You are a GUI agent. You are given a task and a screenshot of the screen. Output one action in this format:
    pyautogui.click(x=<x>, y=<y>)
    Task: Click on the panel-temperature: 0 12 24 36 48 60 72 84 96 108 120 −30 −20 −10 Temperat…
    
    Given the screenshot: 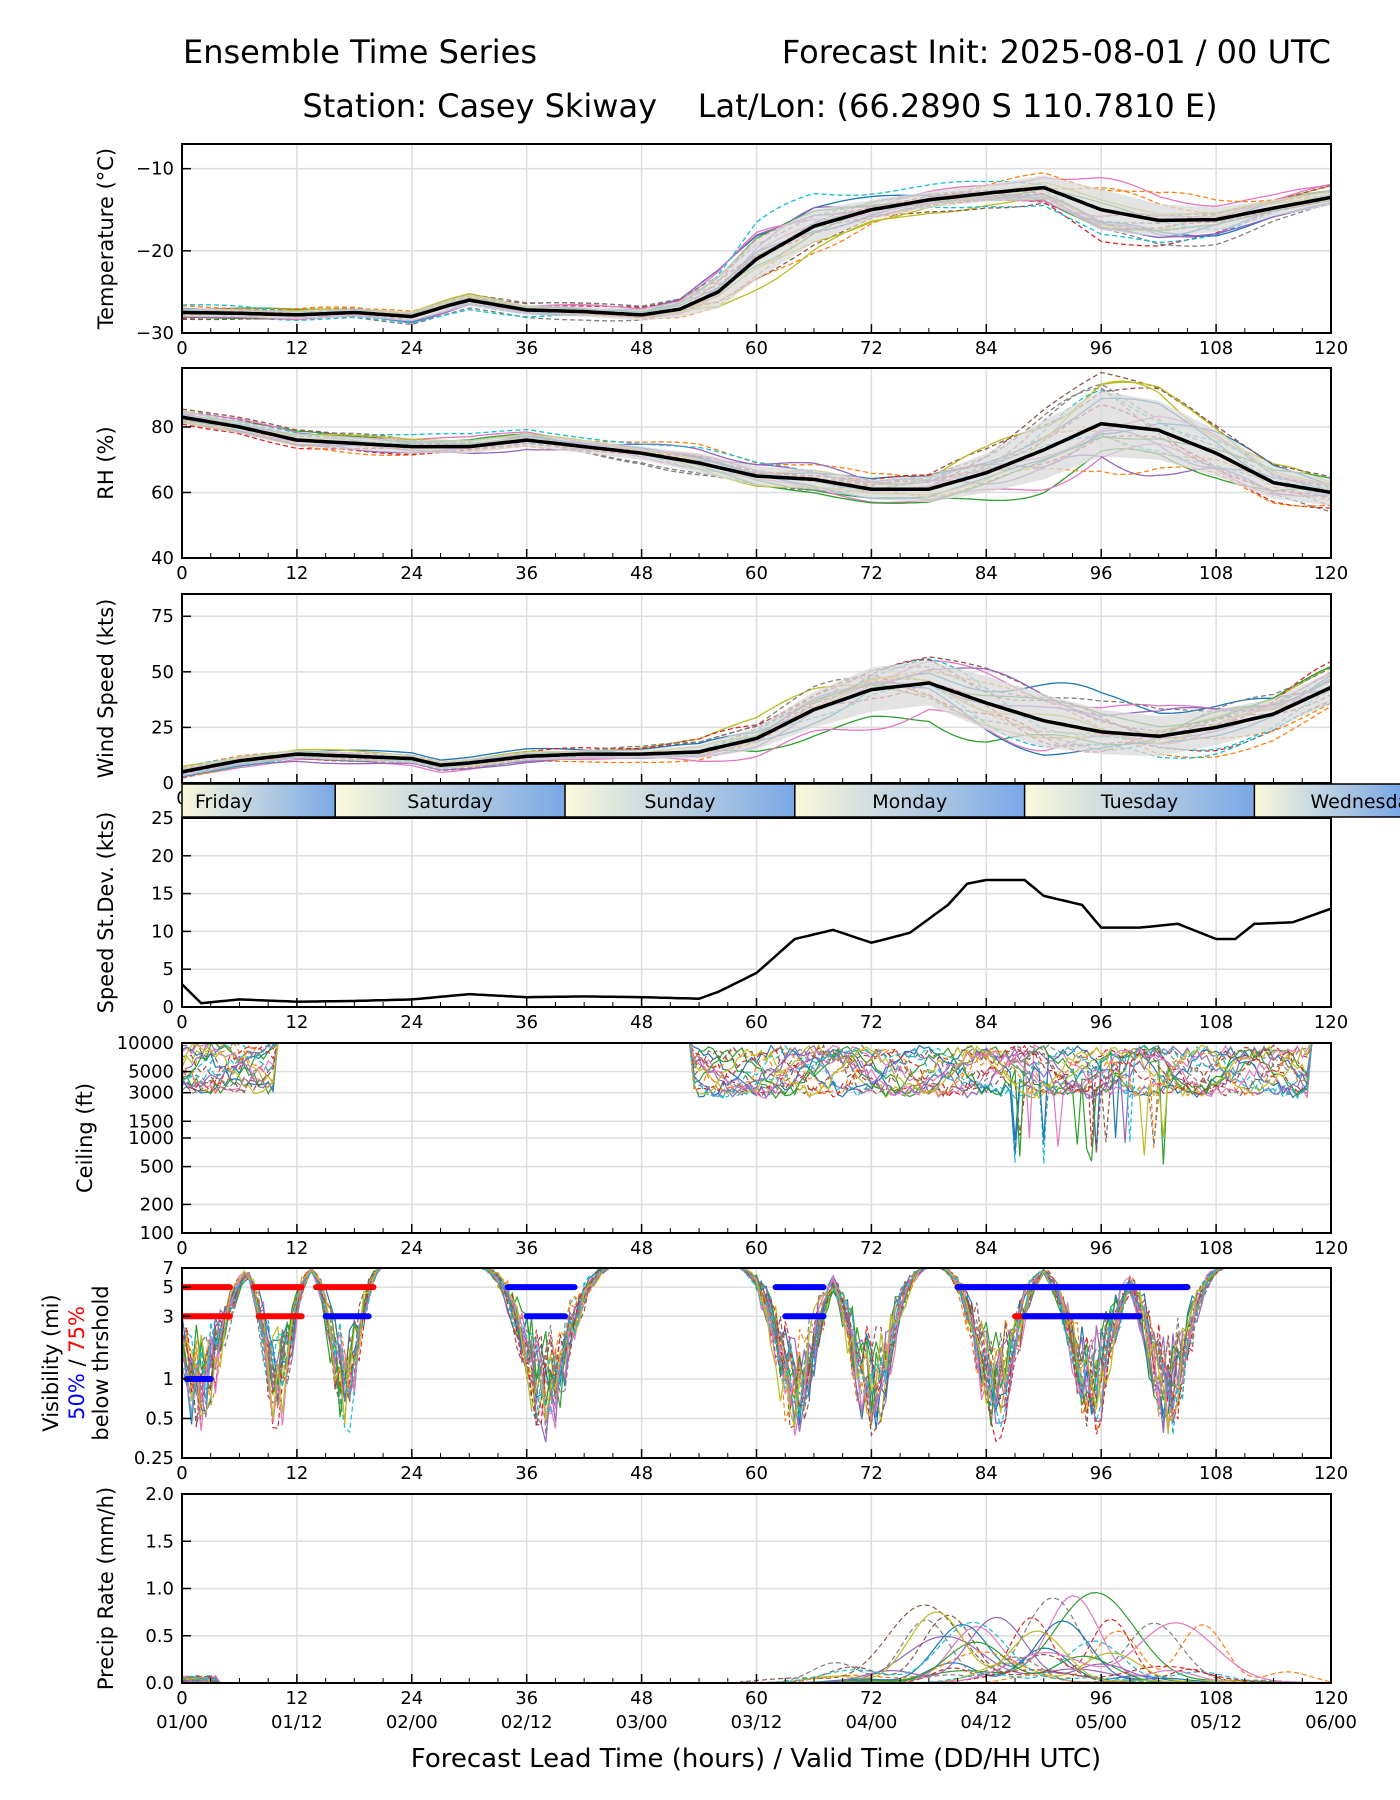 What is the action you would take?
    pyautogui.click(x=721, y=251)
    